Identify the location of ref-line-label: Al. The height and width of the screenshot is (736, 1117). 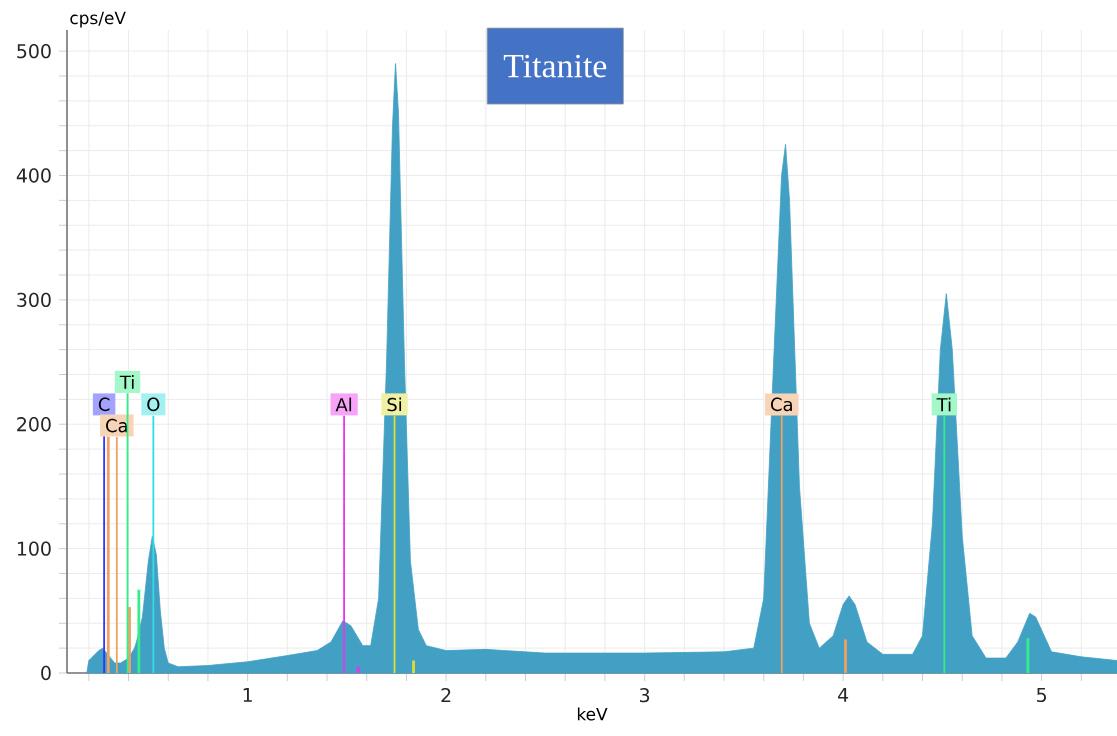
(343, 404).